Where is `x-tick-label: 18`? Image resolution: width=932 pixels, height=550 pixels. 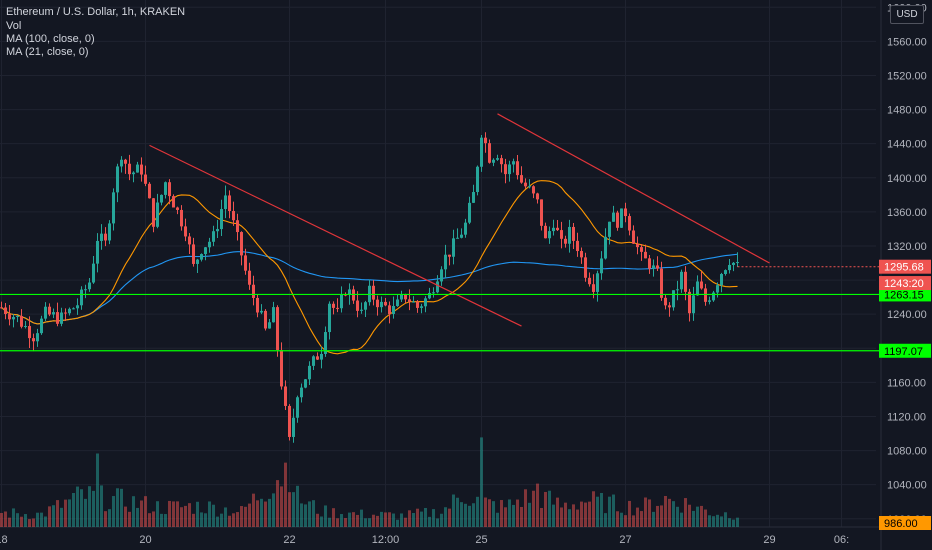
x-tick-label: 18 is located at coordinates (4, 540).